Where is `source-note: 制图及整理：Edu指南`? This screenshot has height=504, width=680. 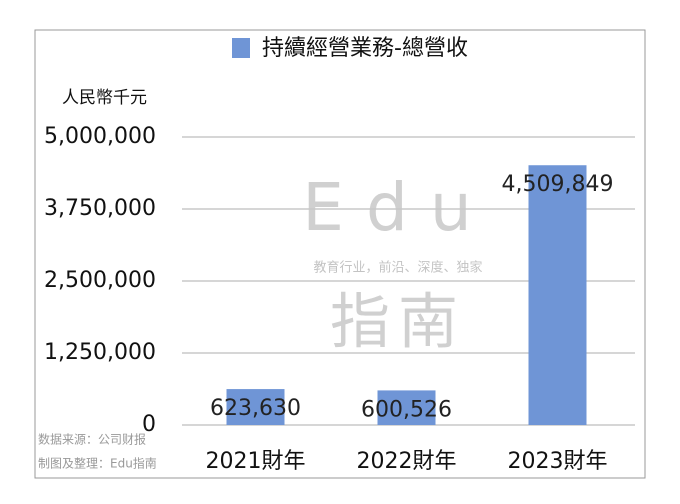 source-note: 制图及整理：Edu指南 is located at coordinates (97, 463).